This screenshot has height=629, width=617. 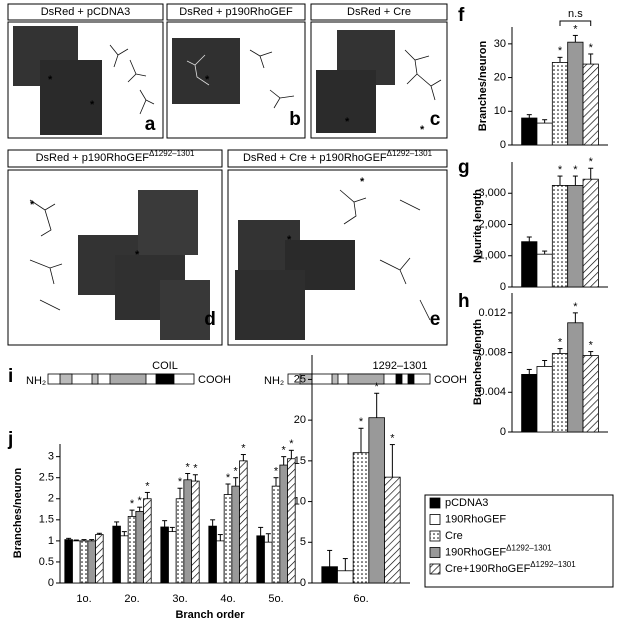 What do you see at coordinates (492, 352) in the screenshot?
I see `y-tick-label: 0.008` at bounding box center [492, 352].